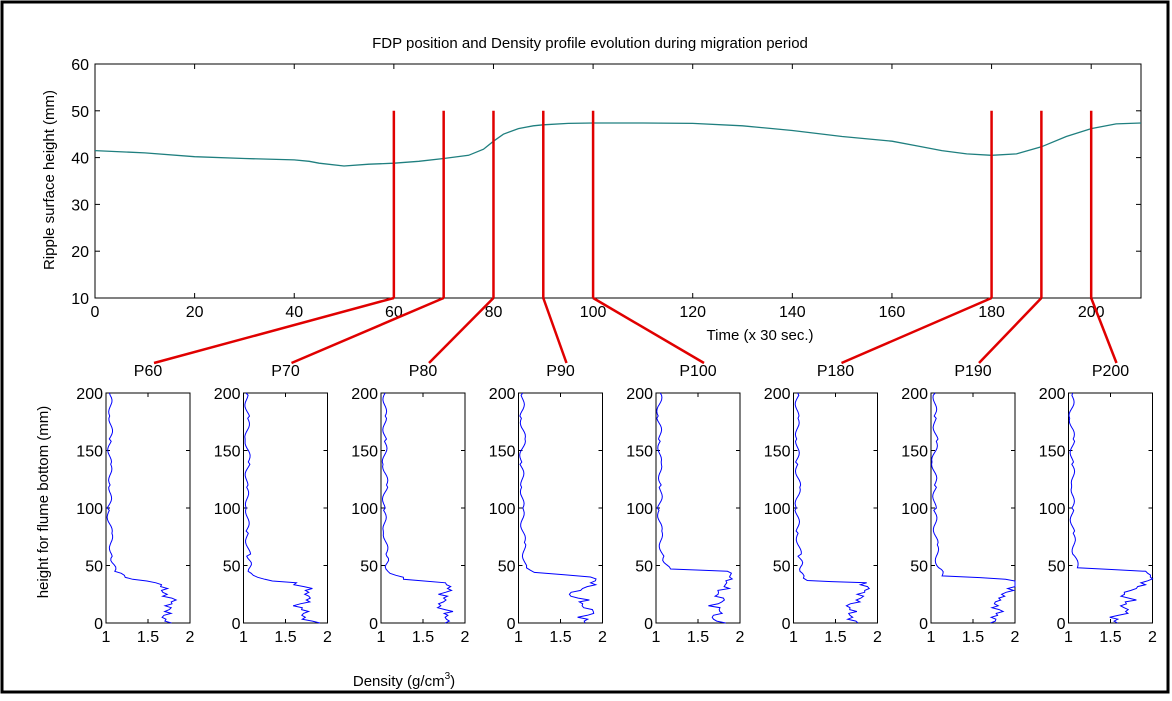 The image size is (1172, 701). I want to click on panel-x-axis-label: Density (g/cm3), so click(404, 680).